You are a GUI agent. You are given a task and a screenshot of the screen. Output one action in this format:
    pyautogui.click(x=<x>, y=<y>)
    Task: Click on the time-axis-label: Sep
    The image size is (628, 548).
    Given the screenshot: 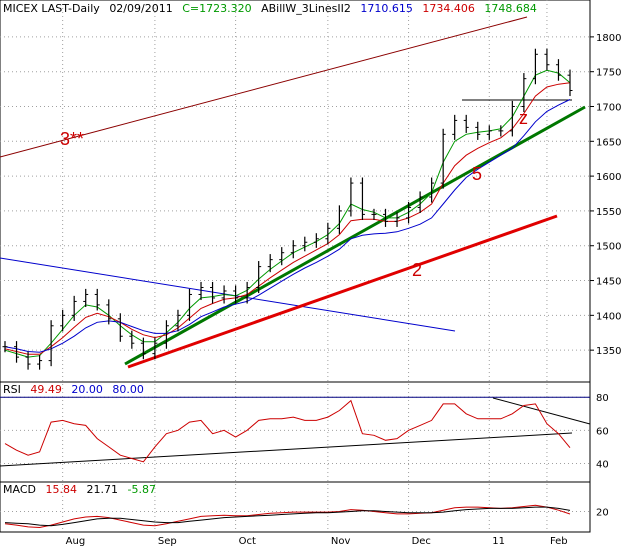 What is the action you would take?
    pyautogui.click(x=167, y=541)
    